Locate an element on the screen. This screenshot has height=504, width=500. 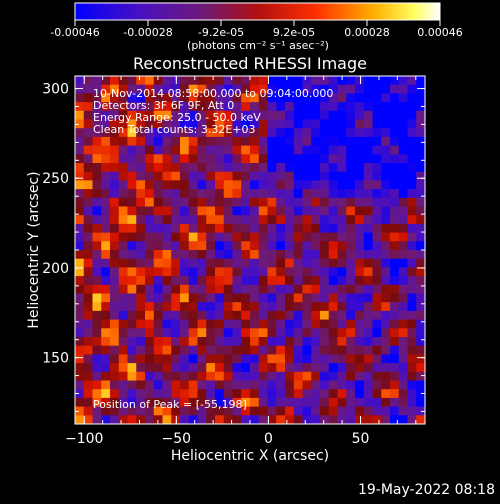
colorbar-tick-label: -0.00028 is located at coordinates (147, 32).